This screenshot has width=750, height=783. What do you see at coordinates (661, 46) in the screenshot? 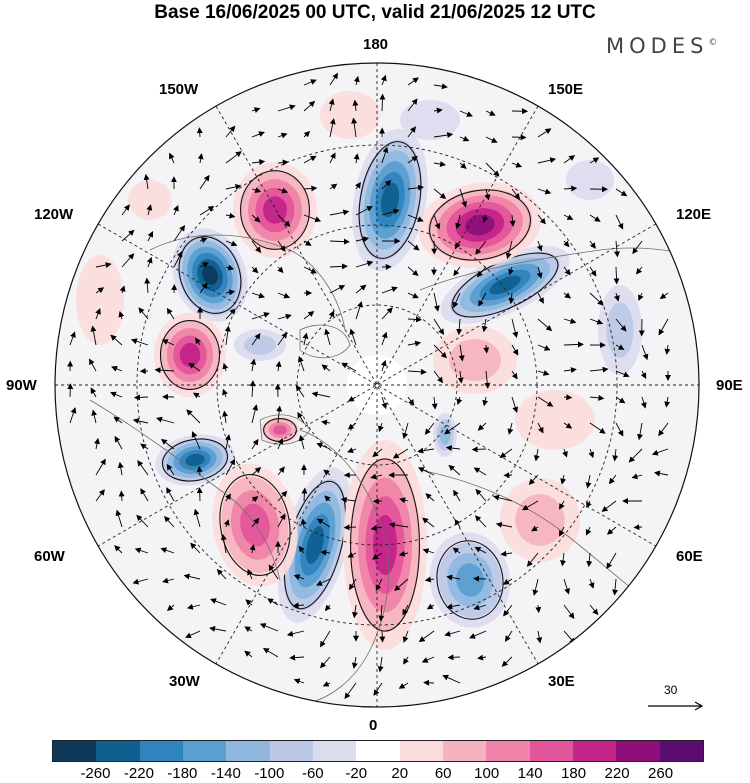
I see `brand-logo: MODES©` at bounding box center [661, 46].